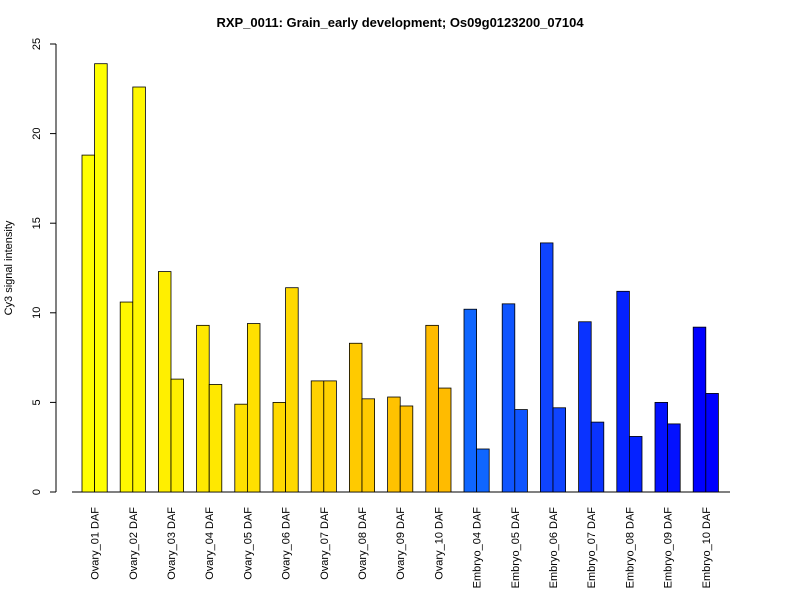  Describe the element at coordinates (478, 548) in the screenshot. I see `x-tick-label: Embryo_04 DAF` at that location.